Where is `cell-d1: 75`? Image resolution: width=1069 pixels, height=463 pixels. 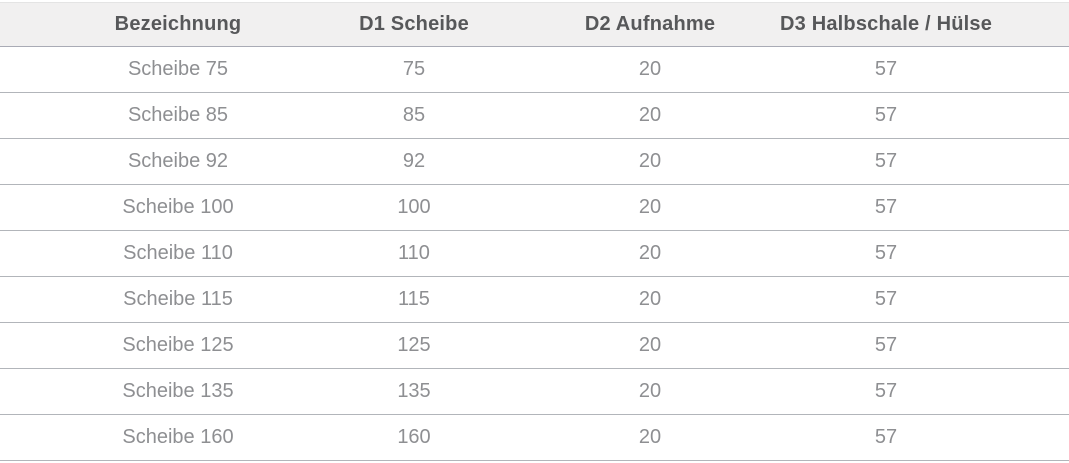
cell-d1: 75 is located at coordinates (414, 69).